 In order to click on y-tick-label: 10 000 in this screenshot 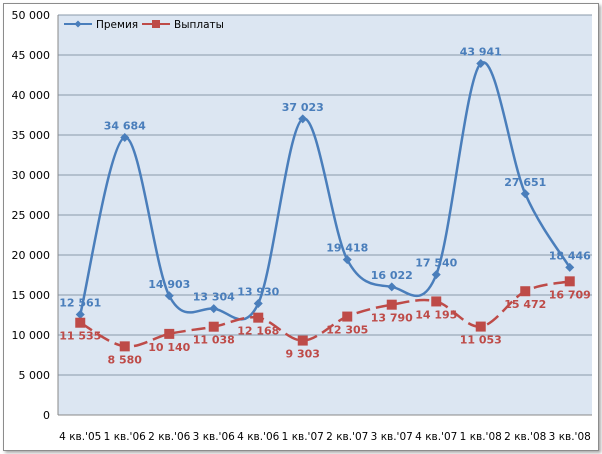, I will do `click(31, 335)`.